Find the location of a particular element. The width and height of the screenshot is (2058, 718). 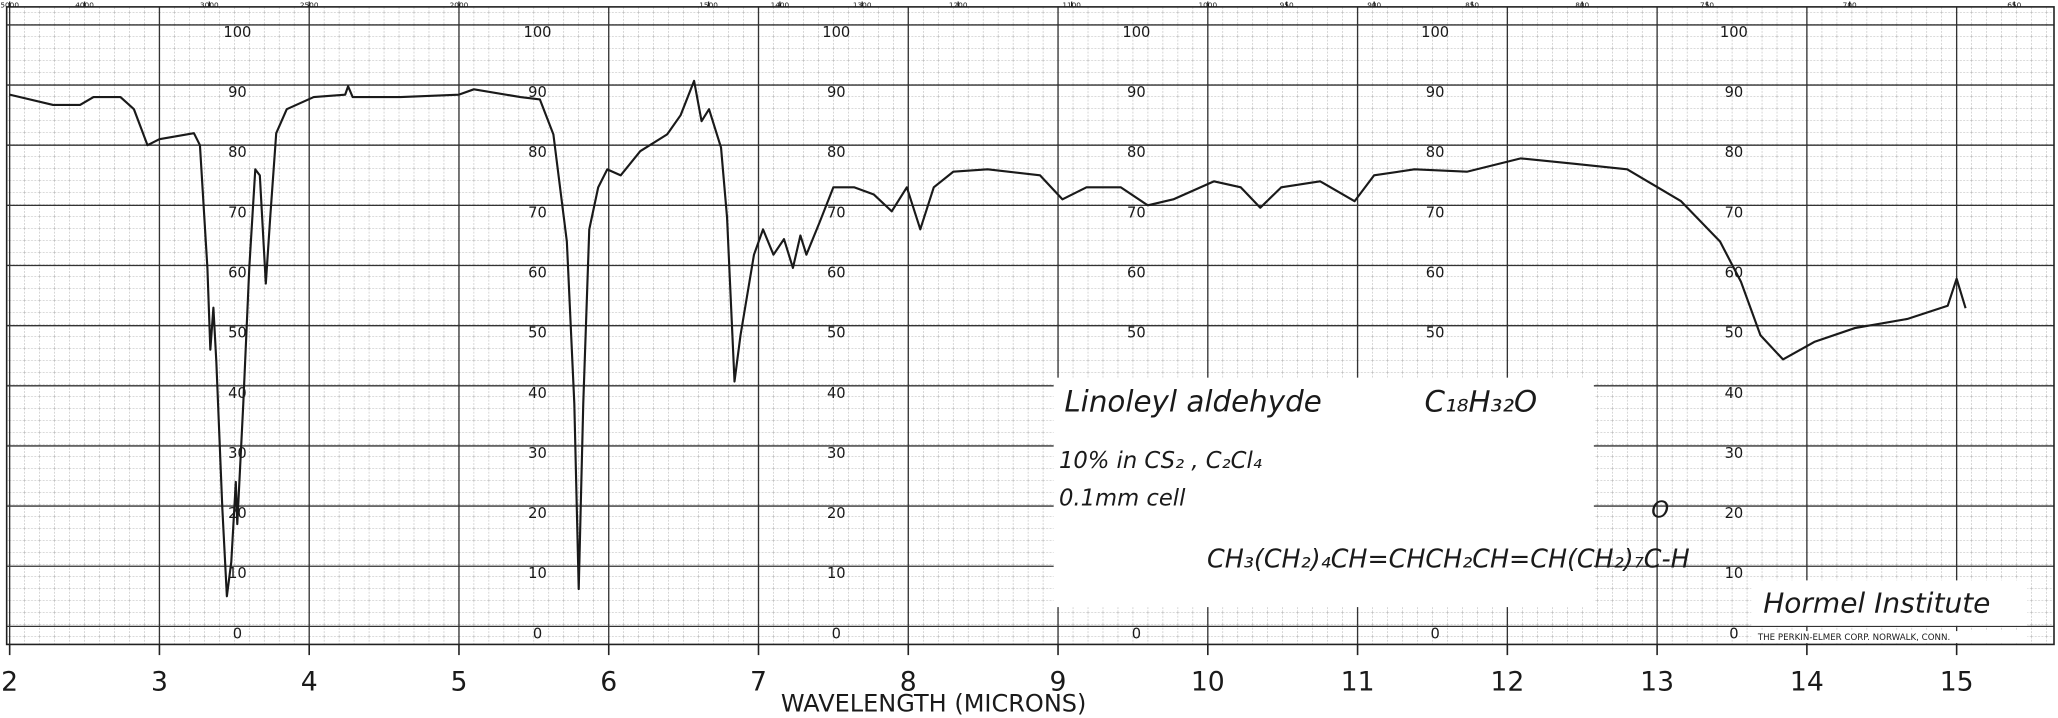

top-tick-label: 750 is located at coordinates (1707, 5).